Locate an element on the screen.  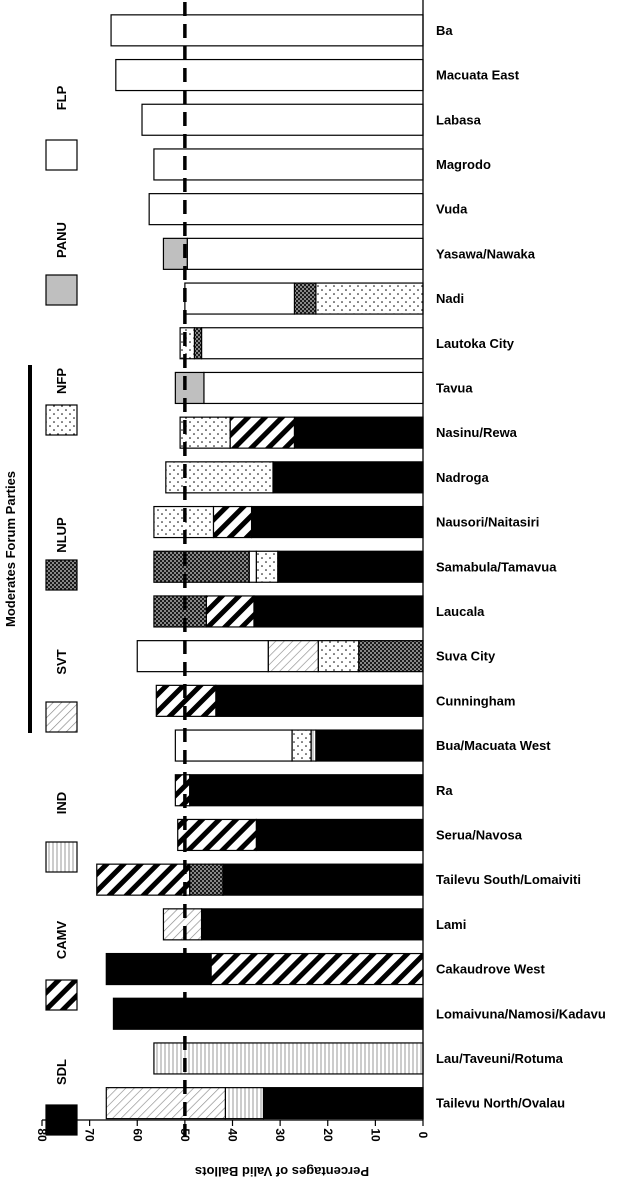
x-tick-label-40: 40 is located at coordinates (233, 1135).